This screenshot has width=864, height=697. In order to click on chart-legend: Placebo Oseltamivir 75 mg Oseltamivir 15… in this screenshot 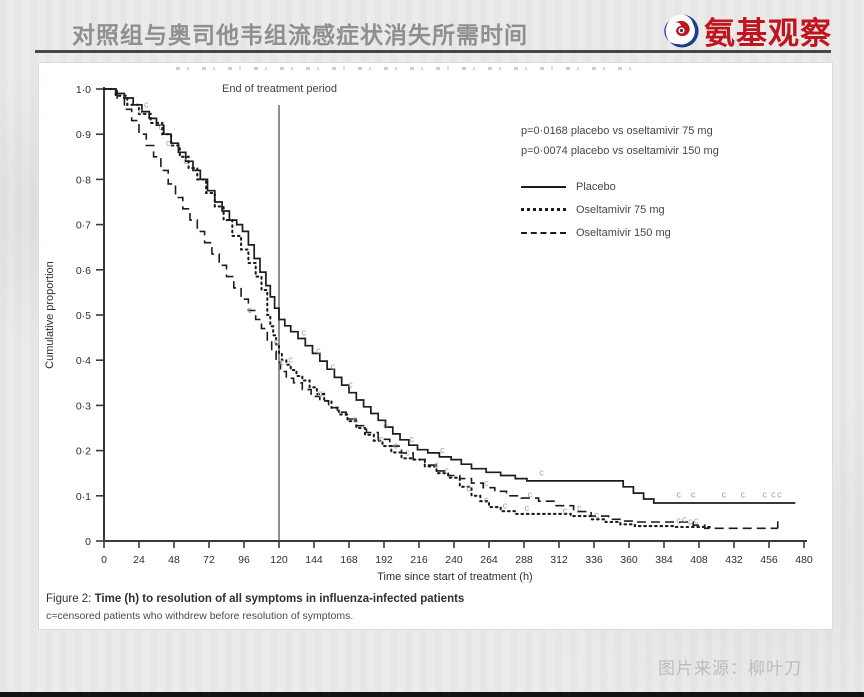, I will do `click(596, 209)`.